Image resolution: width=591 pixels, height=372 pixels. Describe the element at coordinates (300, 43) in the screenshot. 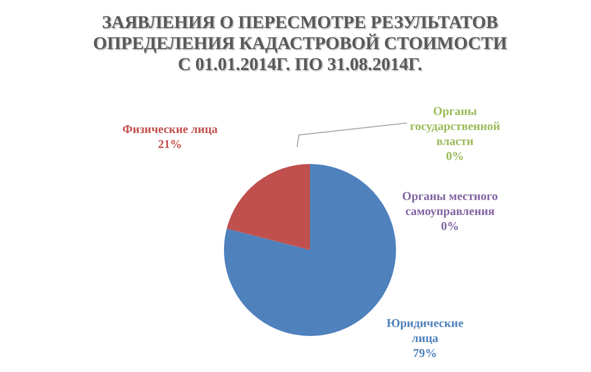

I see `chart-title: ЗАЯВЛЕНИЯ О ПЕРЕСМОТРЕ РЕЗУЛЬТАТОВ ОПРЕДЕЛЕНИЯ КАДАСТРОВОЙ СТОИМОСТИ С 01.01.2014Г. ПО 31.08.2014Г.` at that location.